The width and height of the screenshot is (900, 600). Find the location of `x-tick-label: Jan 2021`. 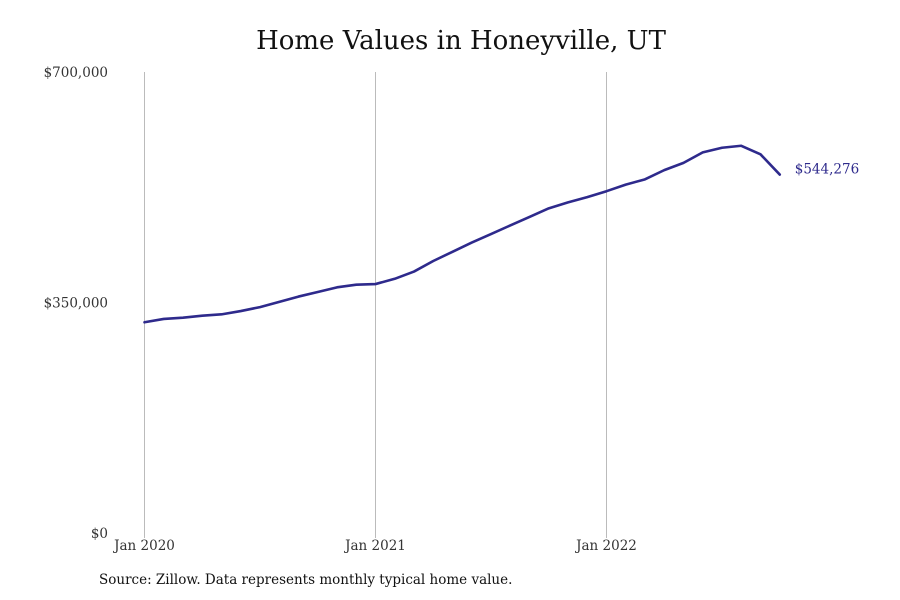

x-tick-label: Jan 2021 is located at coordinates (374, 546).